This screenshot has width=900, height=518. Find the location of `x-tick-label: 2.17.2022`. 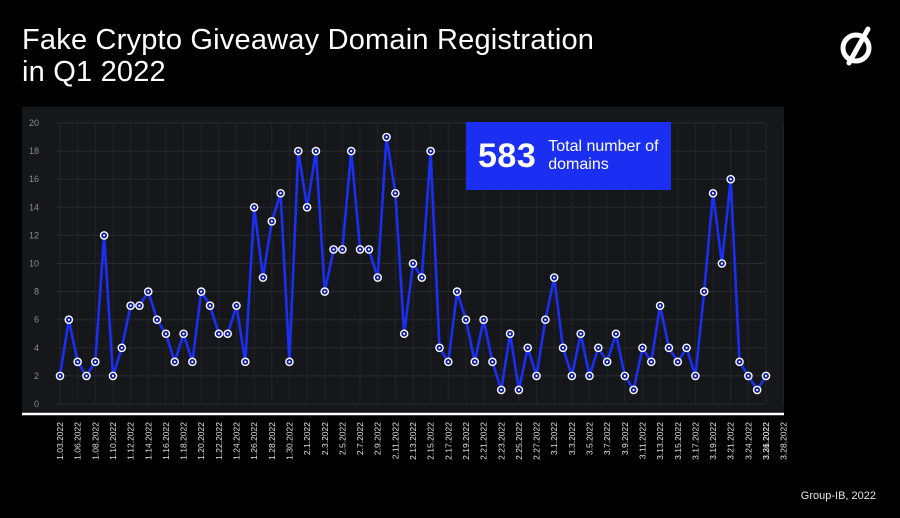

x-tick-label: 2.17.2022 is located at coordinates (448, 441).